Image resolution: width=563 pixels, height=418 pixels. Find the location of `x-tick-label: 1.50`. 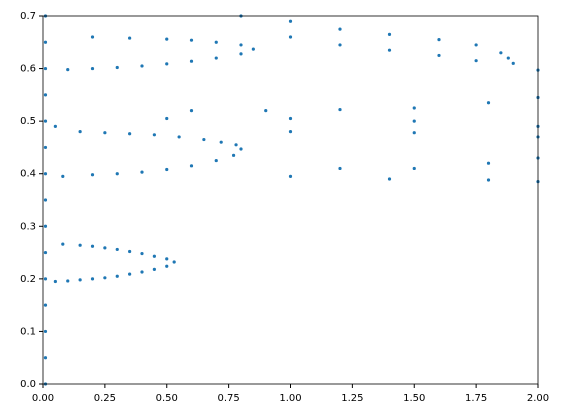

x-tick-label: 1.50 is located at coordinates (414, 398).